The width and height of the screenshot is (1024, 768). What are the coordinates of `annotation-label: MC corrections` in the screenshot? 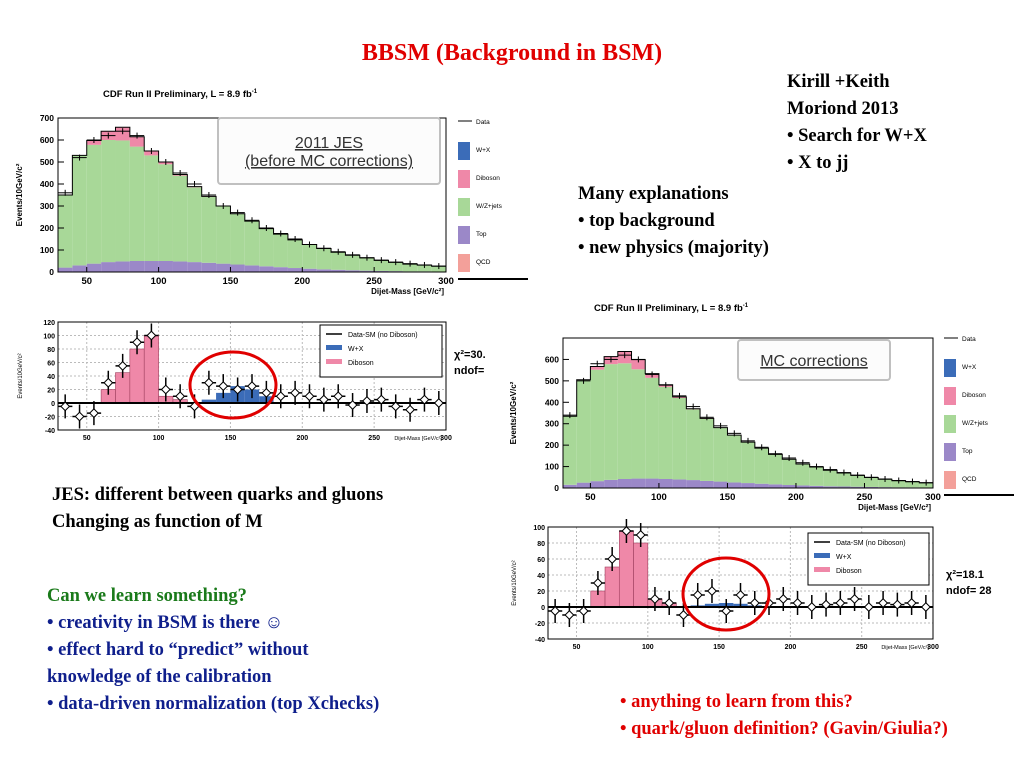 It's located at (814, 361).